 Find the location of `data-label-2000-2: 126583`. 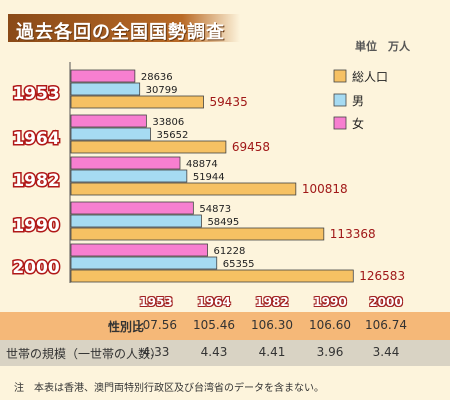

data-label-2000-2: 126583 is located at coordinates (382, 276).